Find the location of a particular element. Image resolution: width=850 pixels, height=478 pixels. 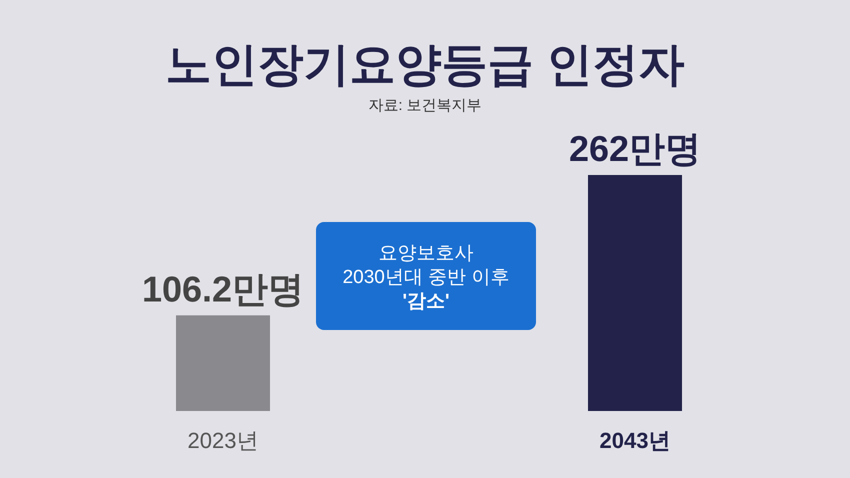

data-label: 262만명 is located at coordinates (635, 148).